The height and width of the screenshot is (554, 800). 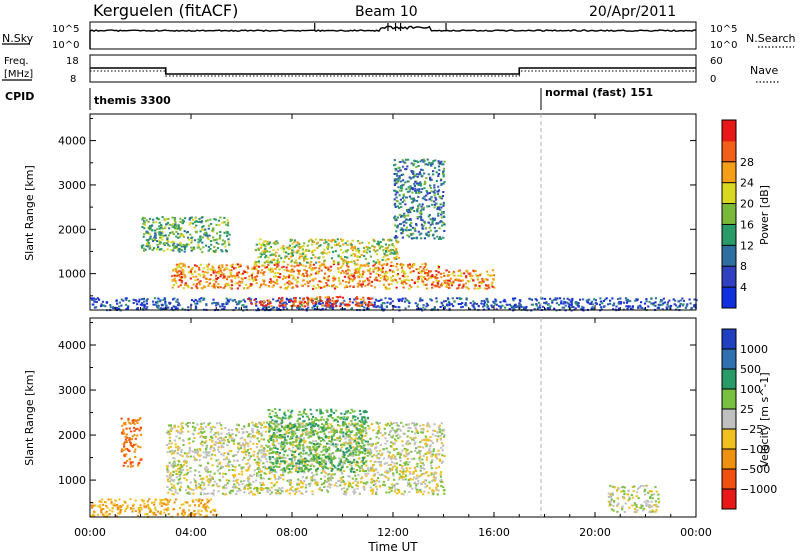 I want to click on nave-trace, so click(x=393, y=73).